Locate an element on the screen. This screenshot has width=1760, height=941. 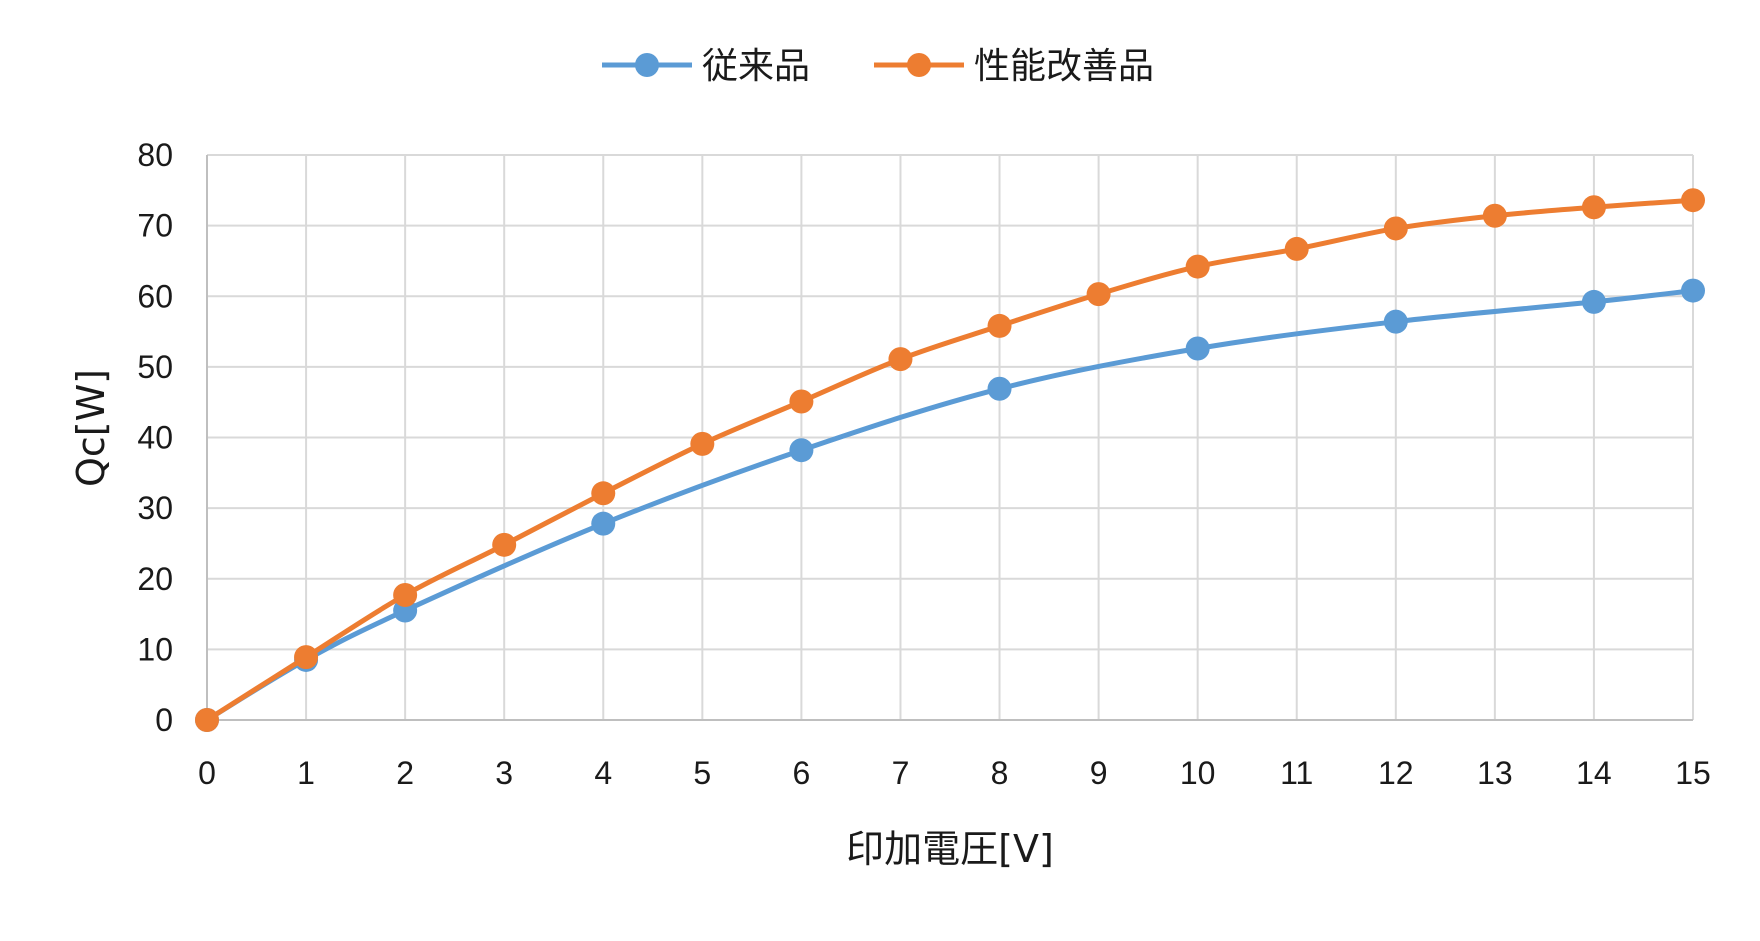
x-tick-label: 13 is located at coordinates (1495, 773).